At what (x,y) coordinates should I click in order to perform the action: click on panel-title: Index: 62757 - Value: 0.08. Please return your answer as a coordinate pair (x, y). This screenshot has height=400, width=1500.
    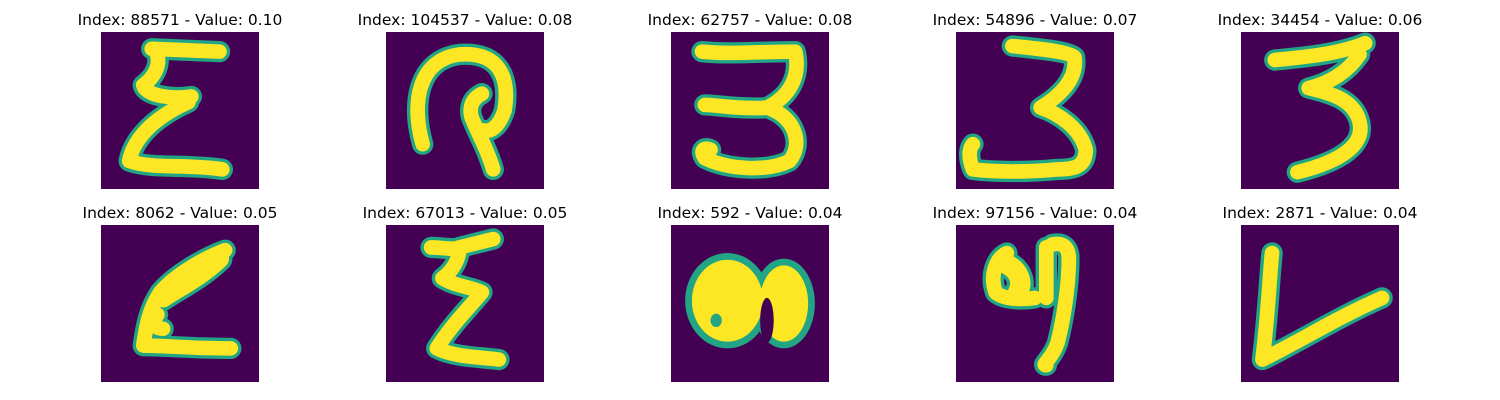
    Looking at the image, I should click on (750, 20).